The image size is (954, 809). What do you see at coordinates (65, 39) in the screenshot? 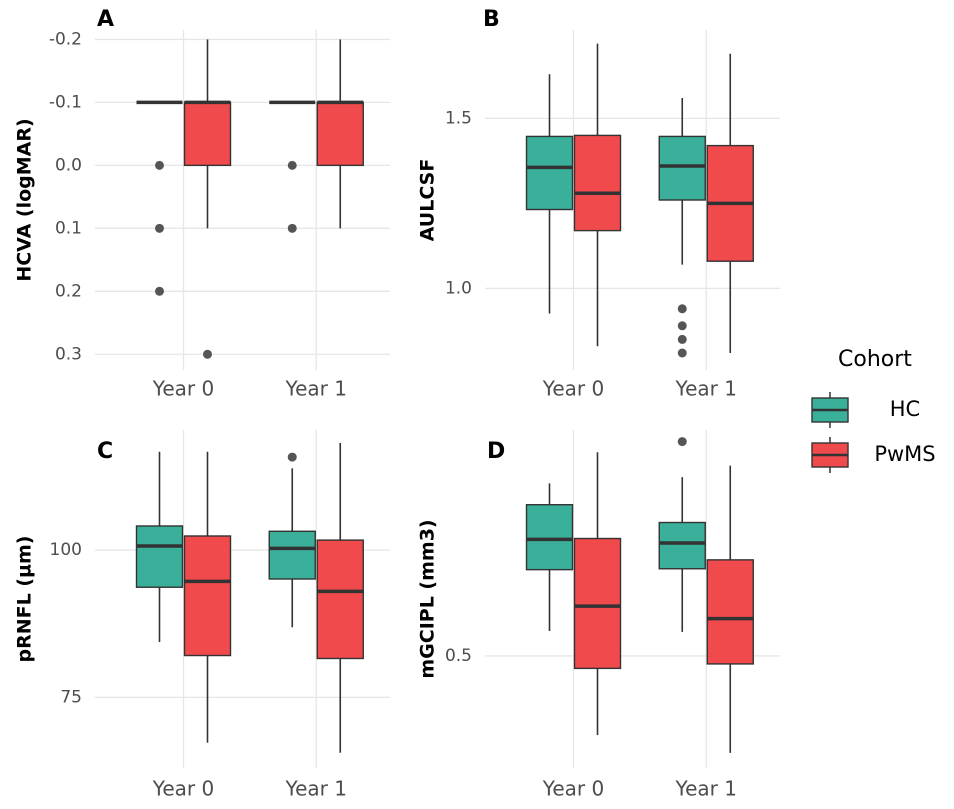
I see `y-tick-label: -0.2` at bounding box center [65, 39].